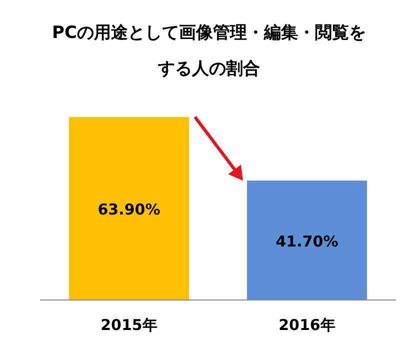  Describe the element at coordinates (129, 209) in the screenshot. I see `data-label: 63.90%` at that location.